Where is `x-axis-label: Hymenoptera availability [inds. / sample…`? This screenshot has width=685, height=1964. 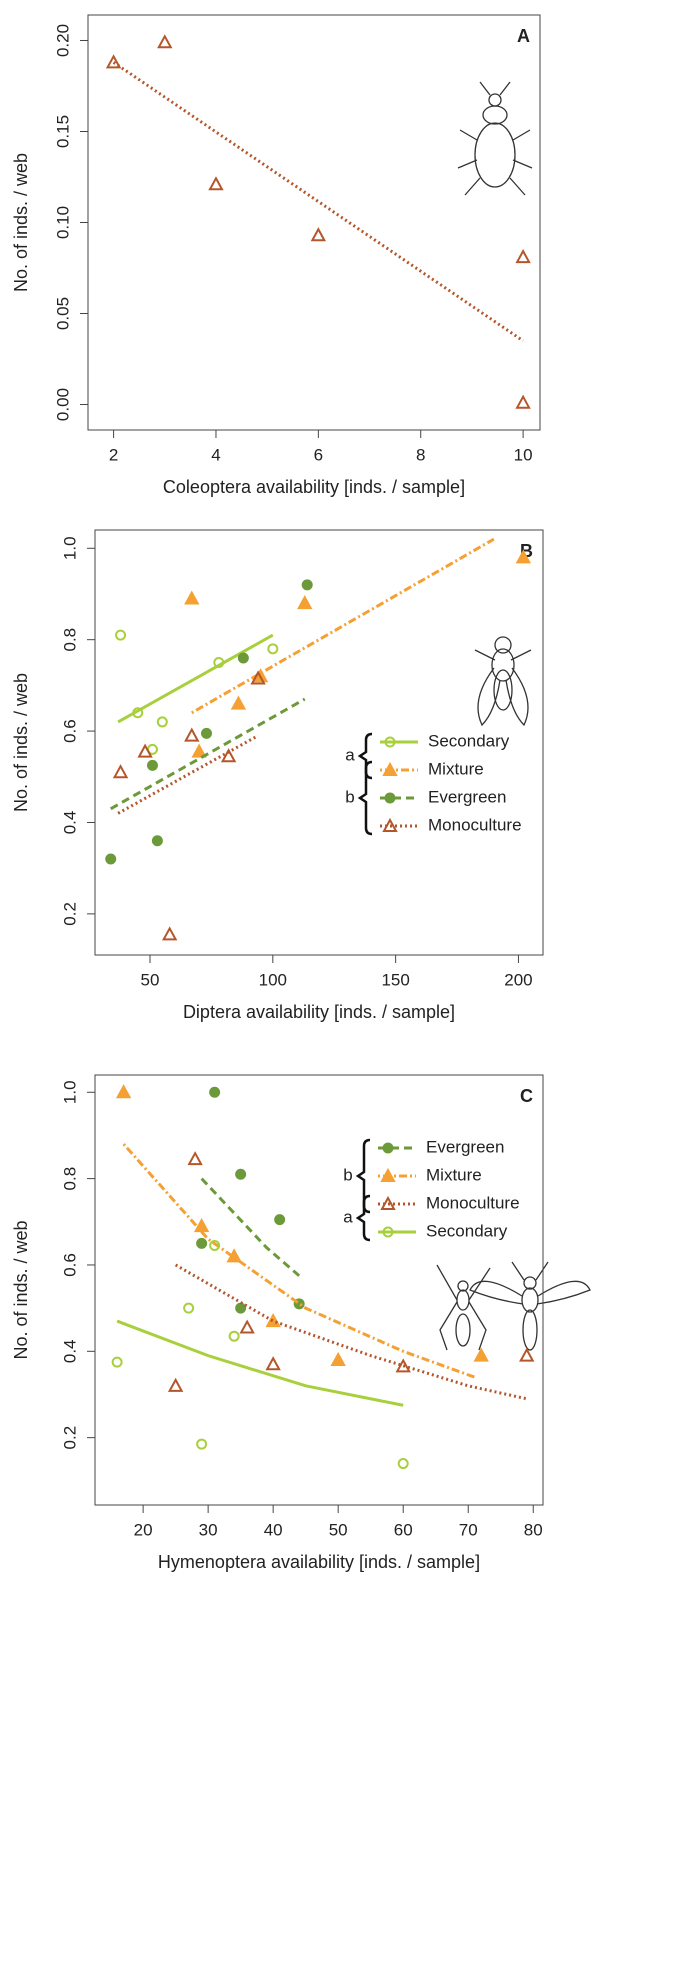 x-axis-label: Hymenoptera availability [inds. / sample… is located at coordinates (319, 1562).